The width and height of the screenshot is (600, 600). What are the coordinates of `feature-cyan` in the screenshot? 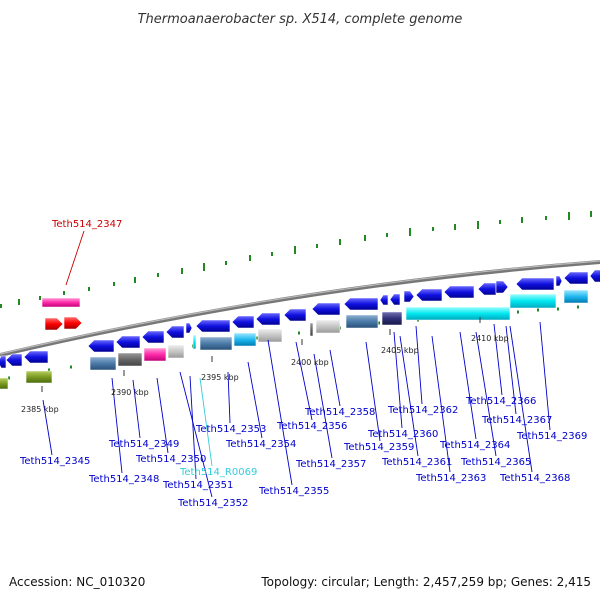 It's located at (533, 301).